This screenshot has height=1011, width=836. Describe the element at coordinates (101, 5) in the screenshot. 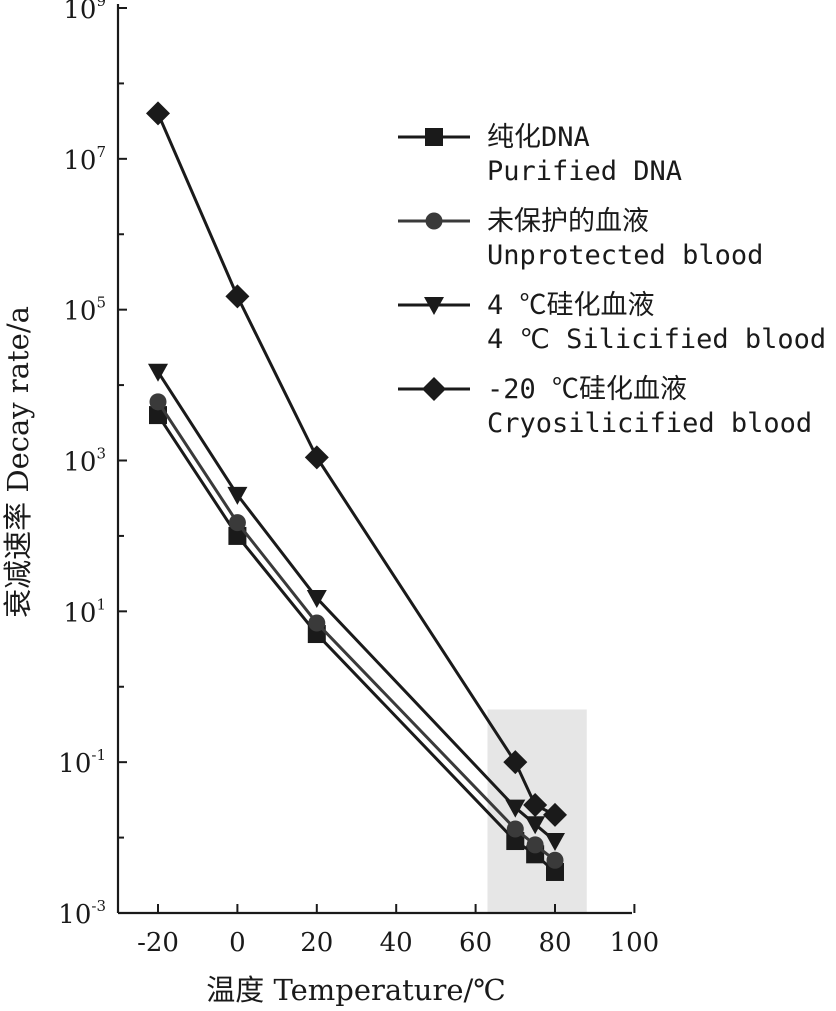

I see `y-tick-exponent: 9` at that location.